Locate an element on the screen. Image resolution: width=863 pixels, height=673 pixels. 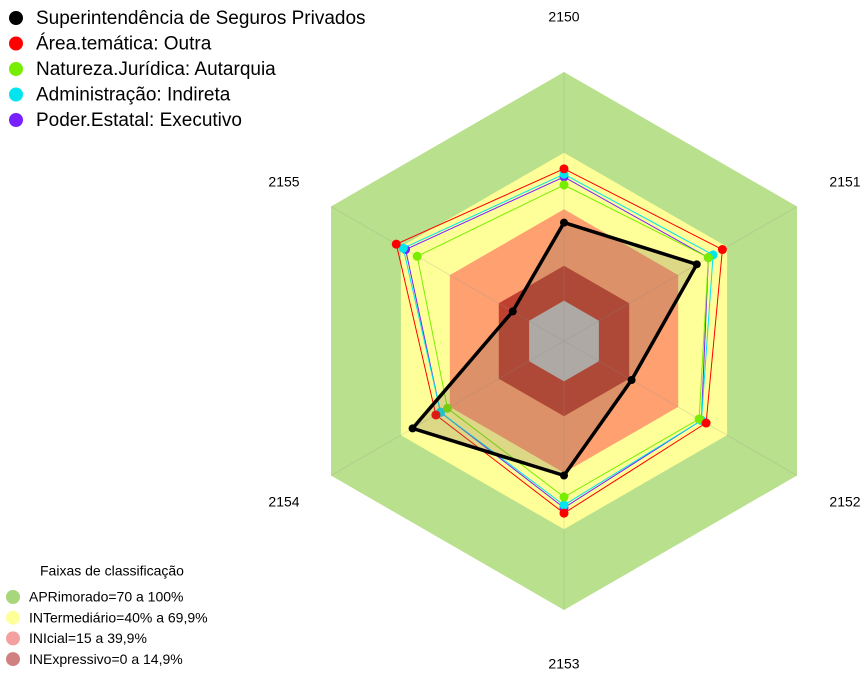
band-legend-label: APRimorado=70 a 100% is located at coordinates (106, 597).